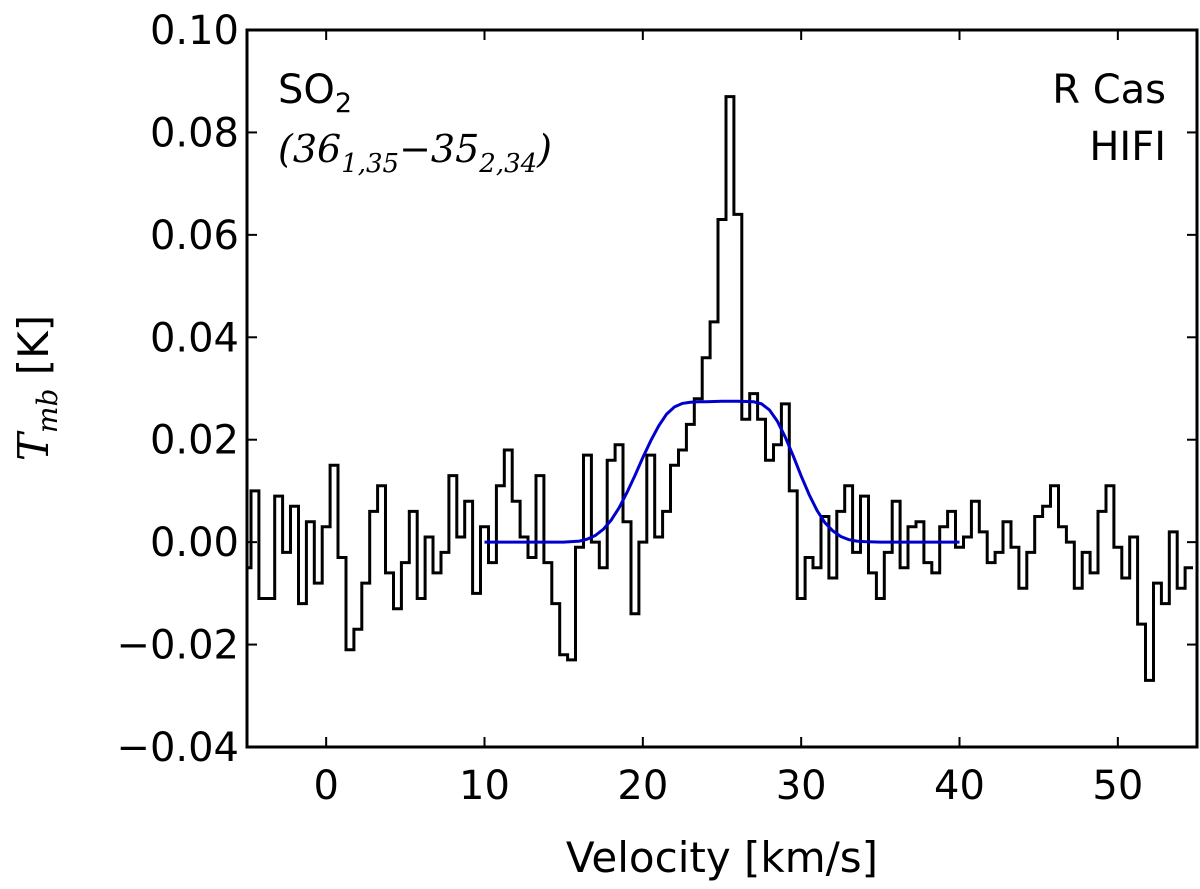  I want to click on transition-close: ), so click(544, 149).